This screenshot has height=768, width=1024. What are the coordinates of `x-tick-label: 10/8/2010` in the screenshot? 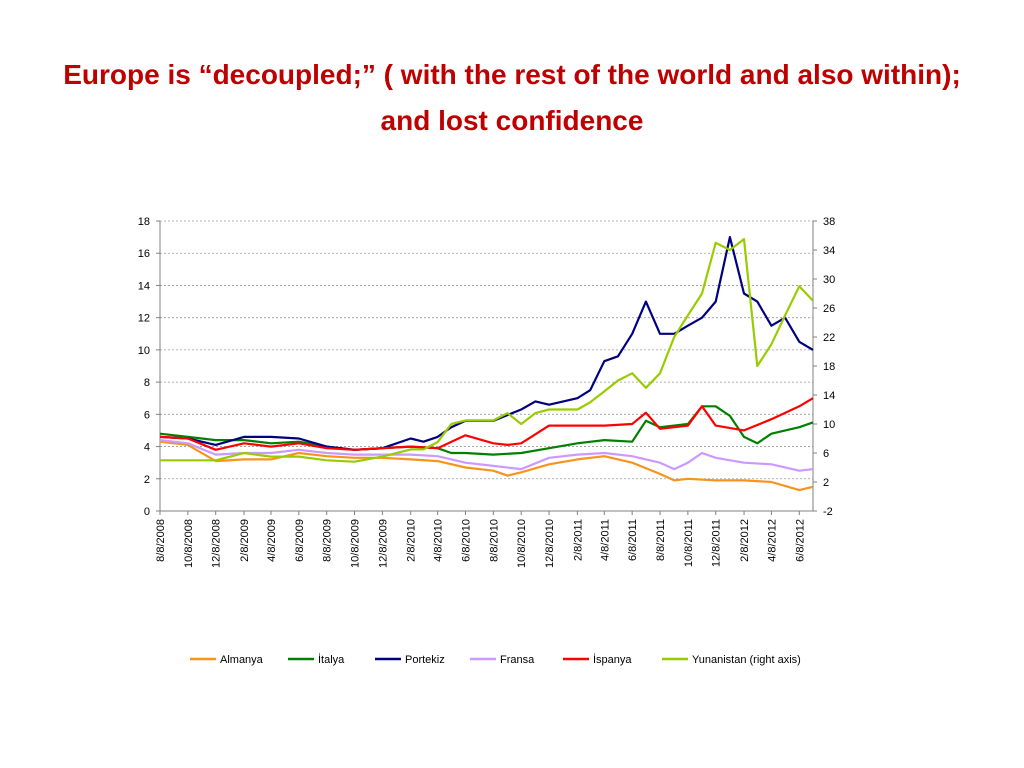 It's located at (522, 543).